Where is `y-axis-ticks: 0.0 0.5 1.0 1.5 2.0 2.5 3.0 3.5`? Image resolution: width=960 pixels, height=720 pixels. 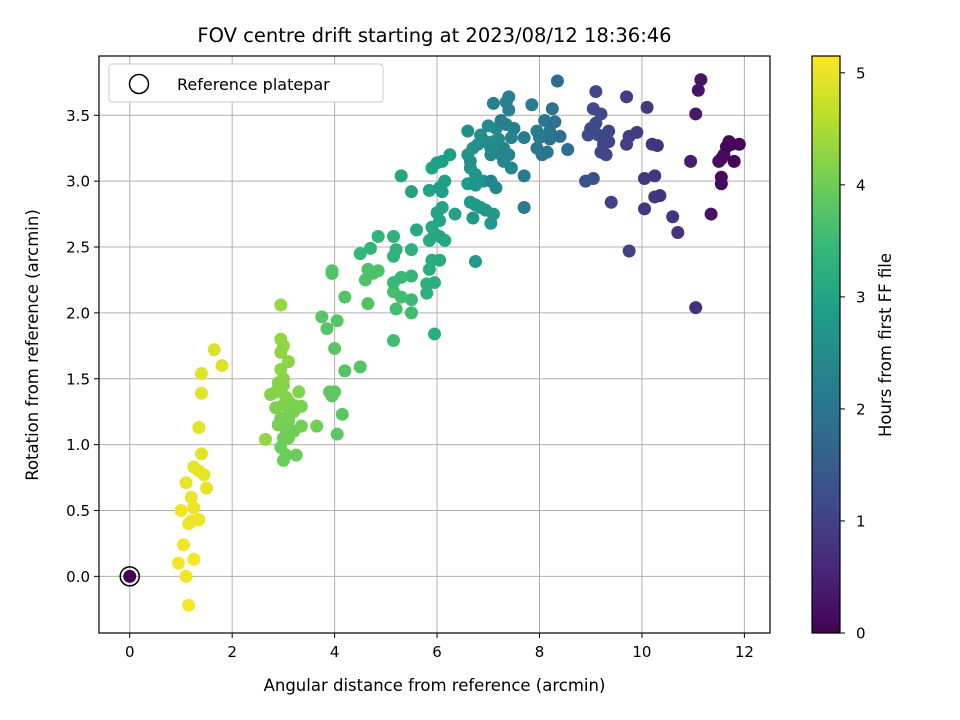 y-axis-ticks: 0.0 0.5 1.0 1.5 2.0 2.5 3.0 3.5 is located at coordinates (82, 346).